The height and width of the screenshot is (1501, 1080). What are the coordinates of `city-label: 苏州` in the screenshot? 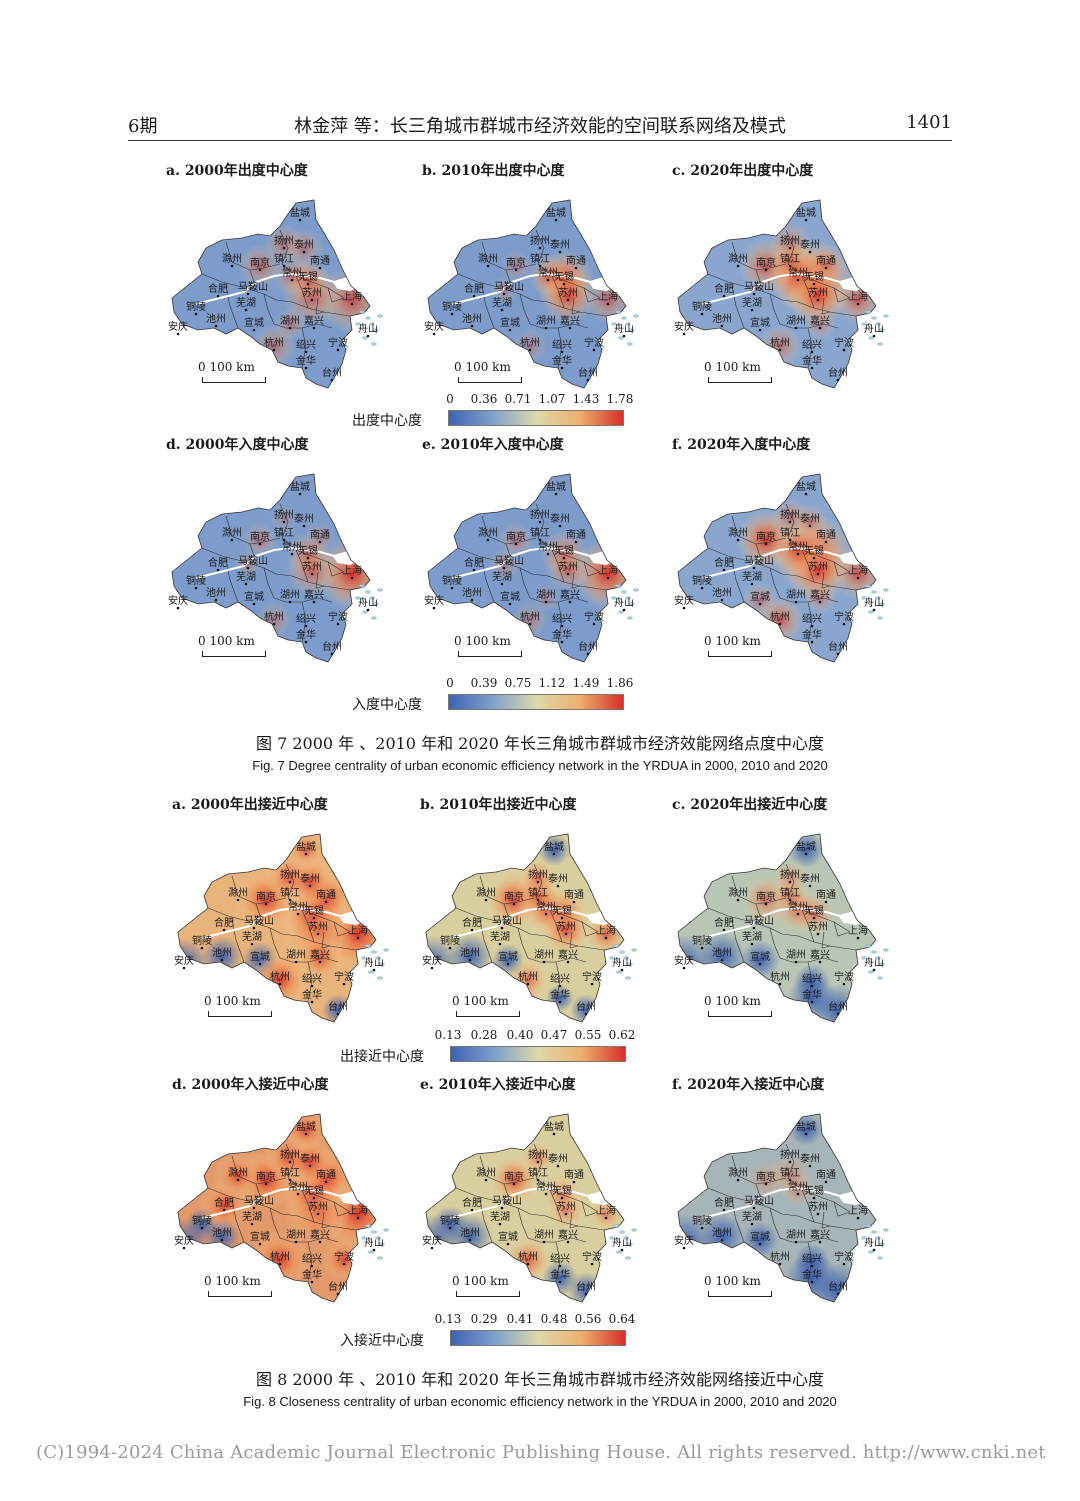 It's located at (818, 926).